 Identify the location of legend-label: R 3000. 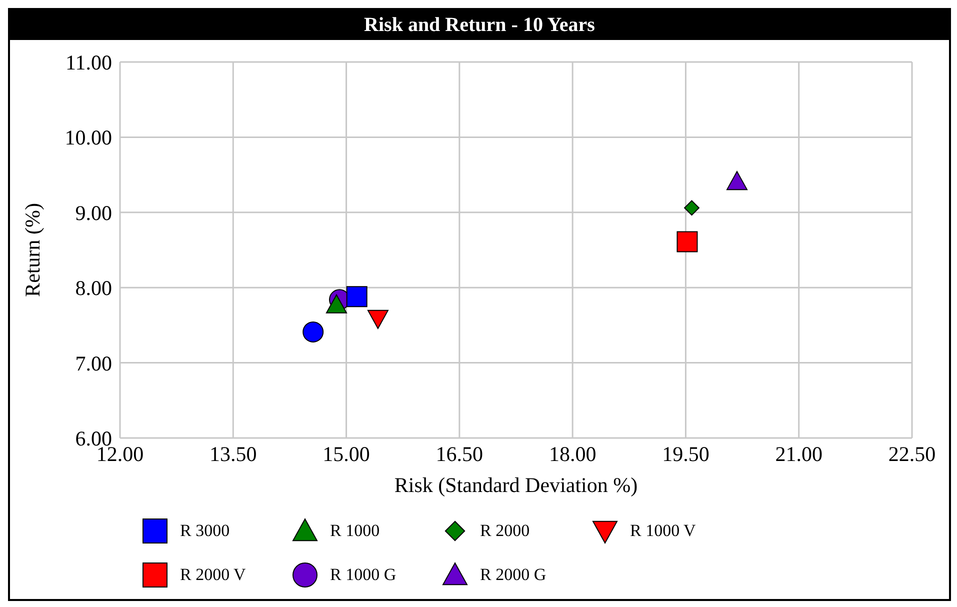
(205, 531).